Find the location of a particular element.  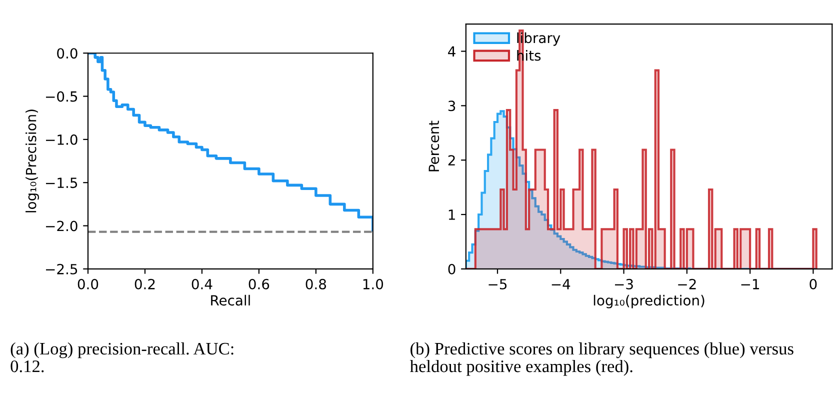

x-tick-label: −2 is located at coordinates (687, 284).